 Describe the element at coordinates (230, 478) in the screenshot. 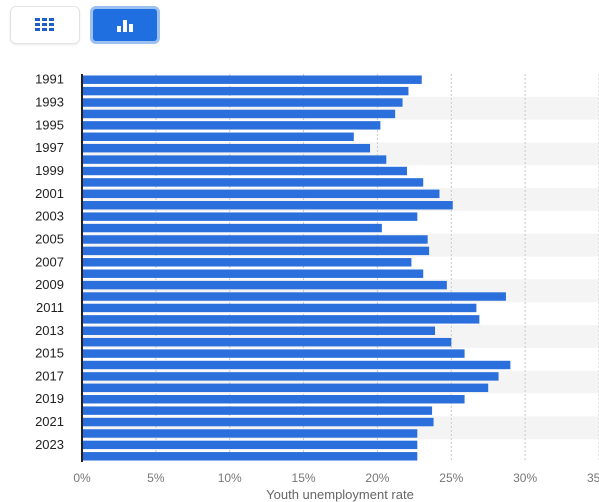

I see `x-tick-label: 10%` at that location.